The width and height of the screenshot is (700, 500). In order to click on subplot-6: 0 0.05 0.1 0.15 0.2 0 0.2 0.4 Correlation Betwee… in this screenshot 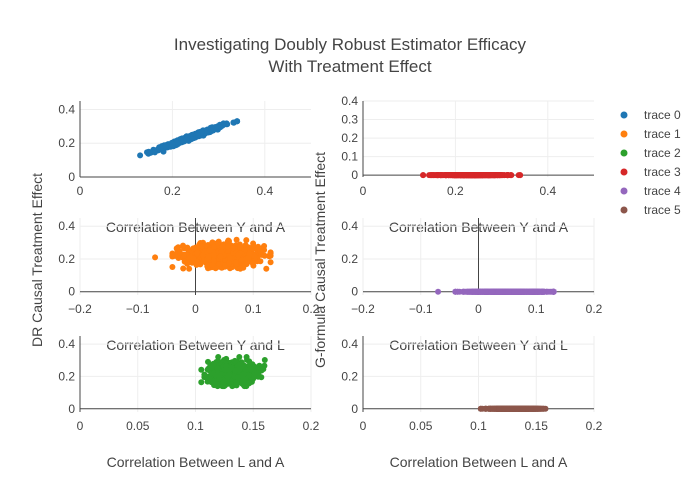, I will do `click(472, 403)`.